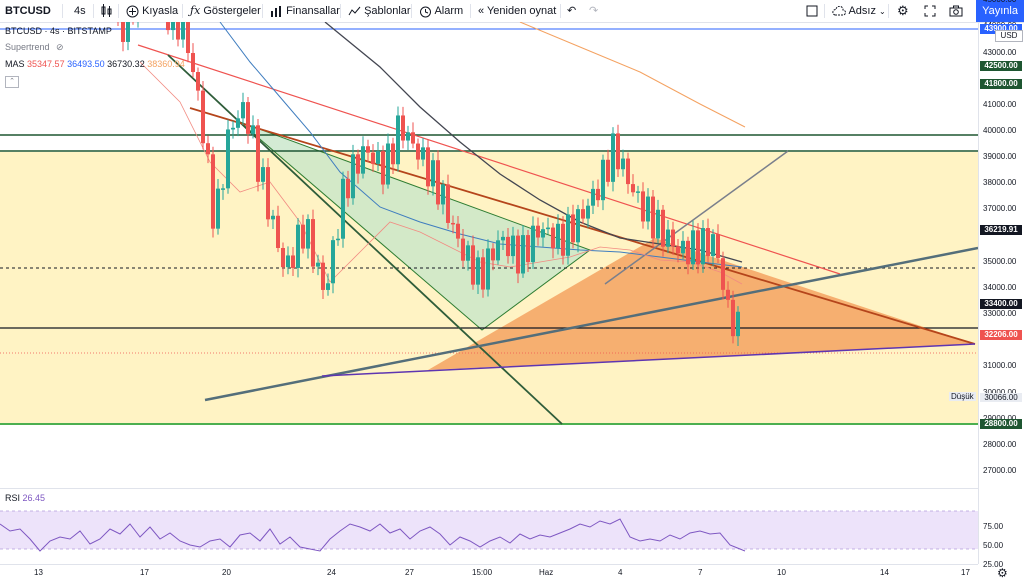 Image resolution: width=1024 pixels, height=581 pixels. Describe the element at coordinates (60, 47) in the screenshot. I see `eye-hidden-icon: ⊘` at that location.